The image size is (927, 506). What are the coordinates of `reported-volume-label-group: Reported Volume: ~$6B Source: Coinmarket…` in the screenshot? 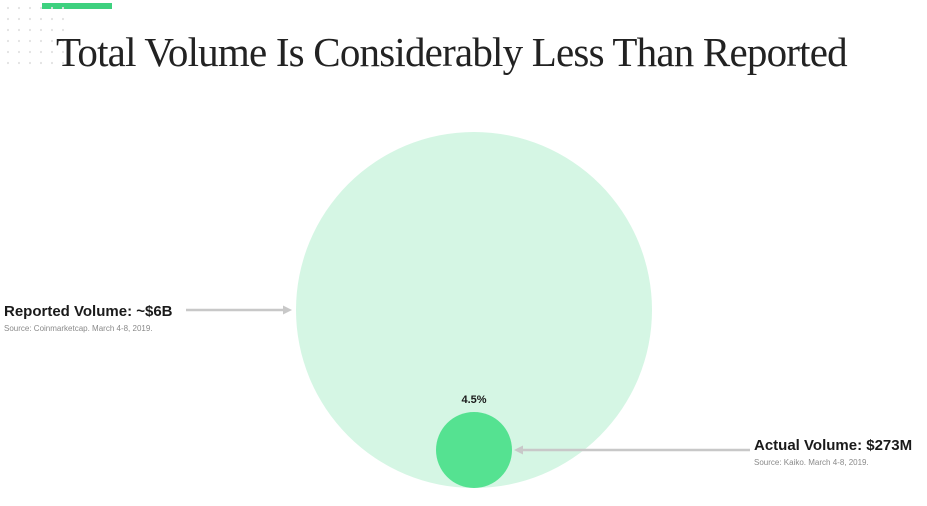 It's located at (88, 318).